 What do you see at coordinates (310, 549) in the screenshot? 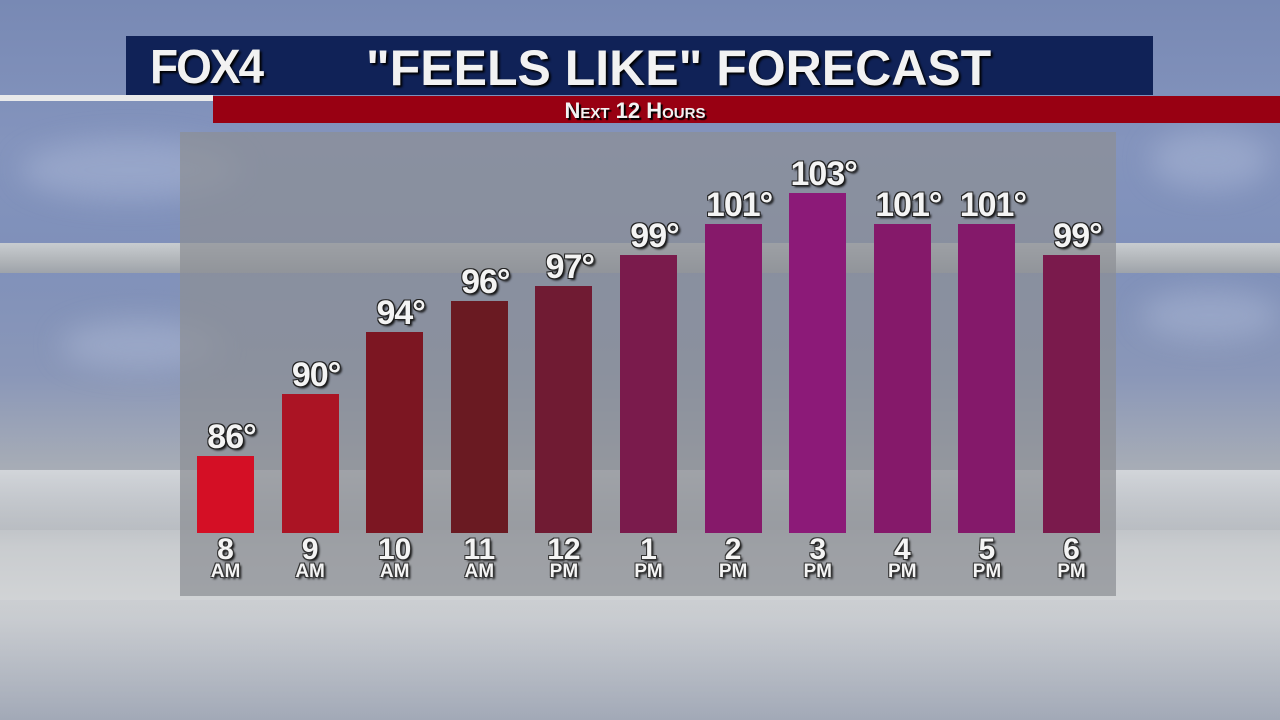
I see `hour-label: 9` at bounding box center [310, 549].